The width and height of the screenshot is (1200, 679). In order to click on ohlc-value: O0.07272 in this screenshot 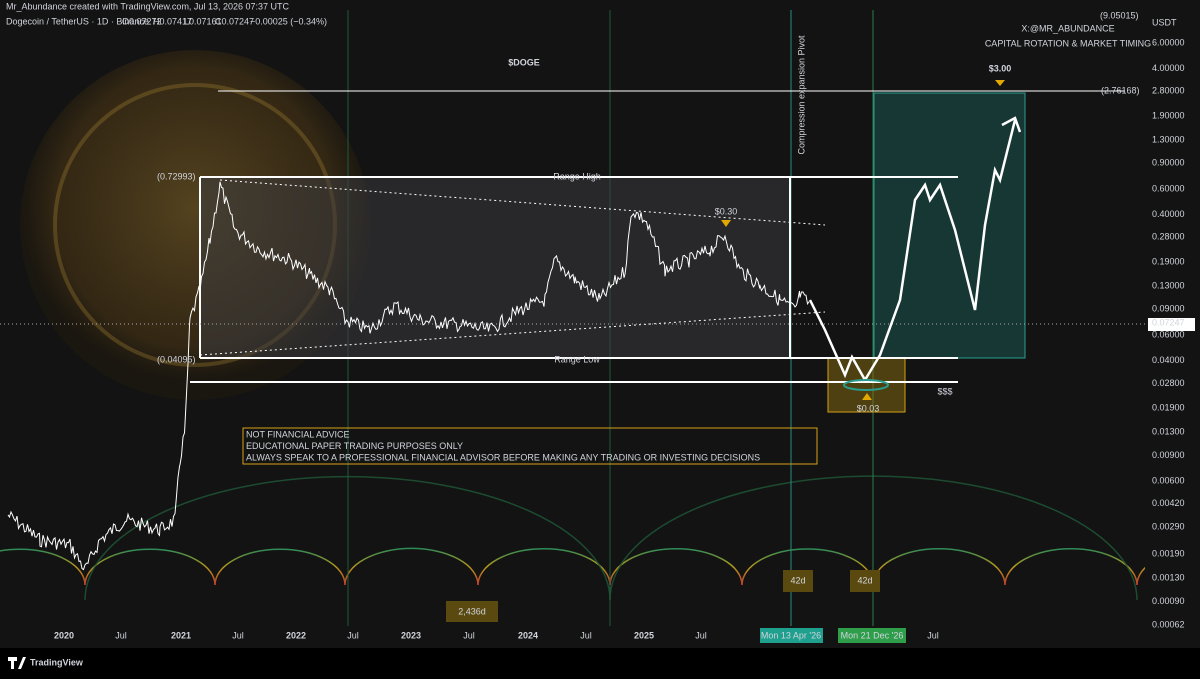, I will do `click(142, 21)`.